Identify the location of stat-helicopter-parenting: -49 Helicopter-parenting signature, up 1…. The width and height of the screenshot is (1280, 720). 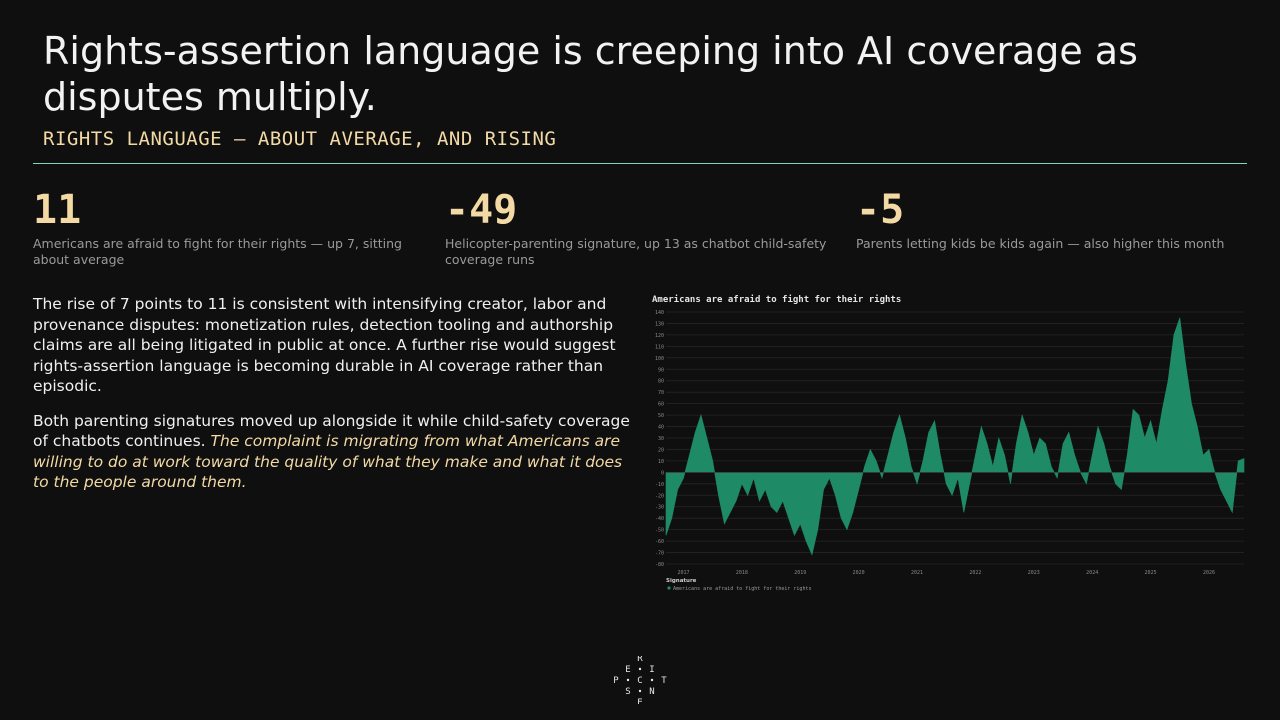
(640, 228).